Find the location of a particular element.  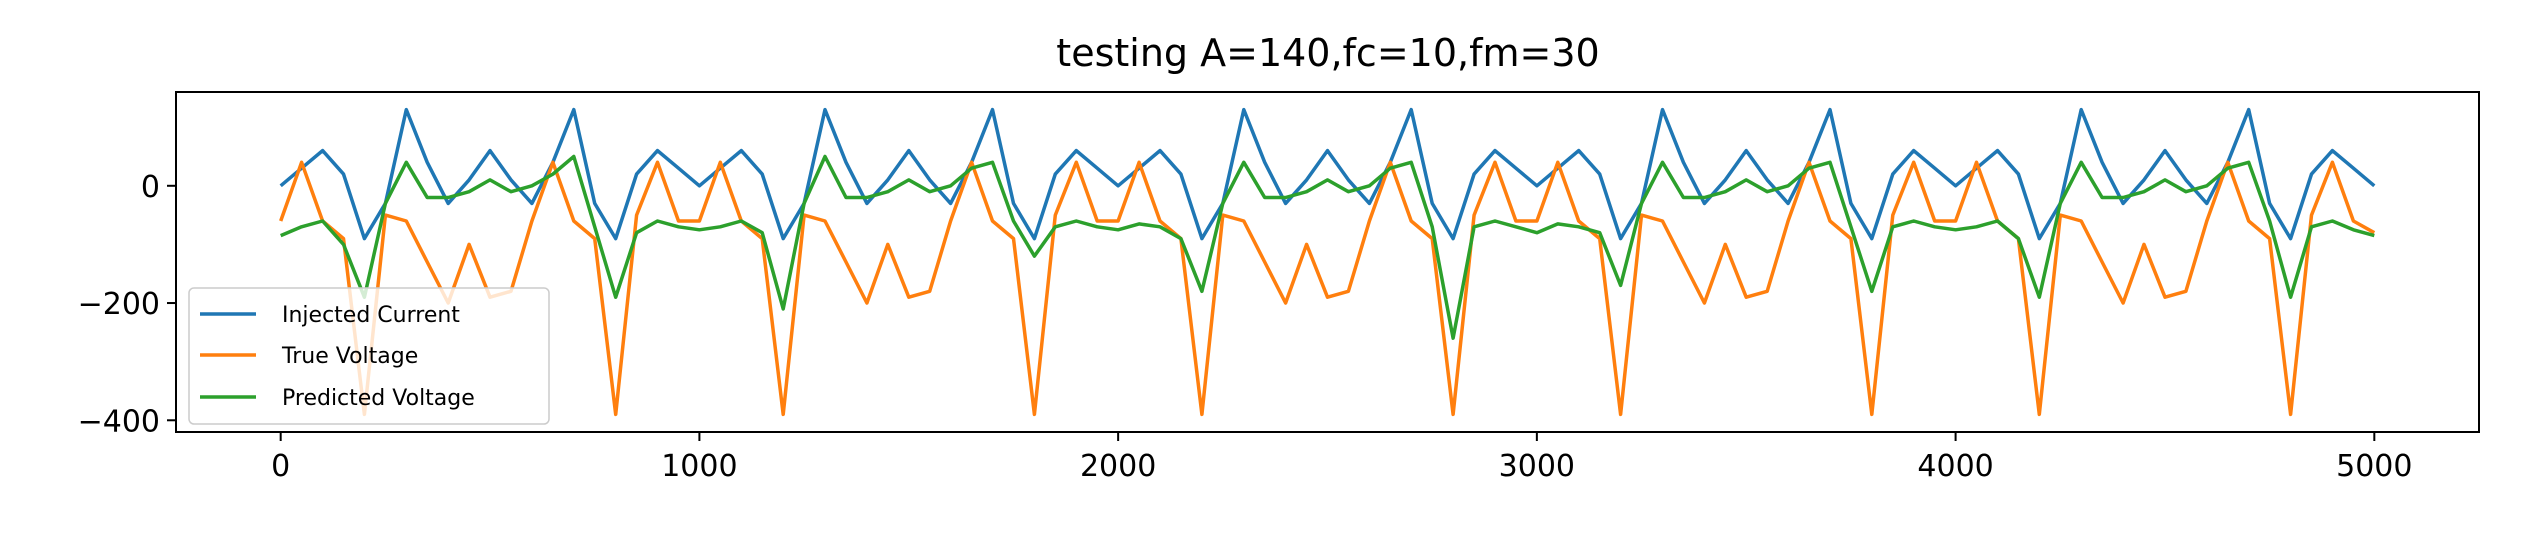

legend-label-injected-current: Injected Current is located at coordinates (371, 315).